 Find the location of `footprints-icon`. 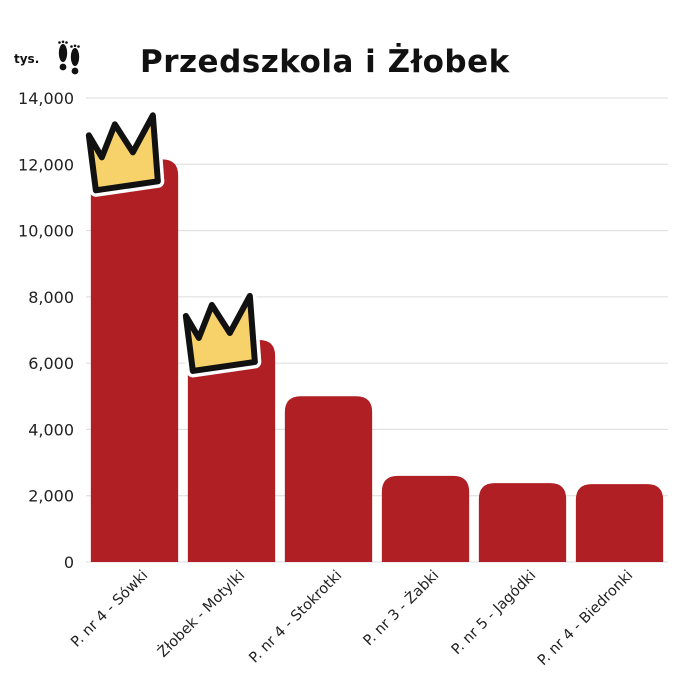

footprints-icon is located at coordinates (69, 57).